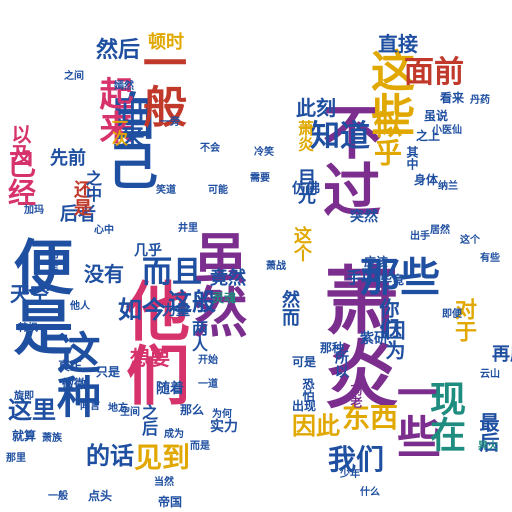 Image resolution: width=512 pixels, height=512 pixels. Describe the element at coordinates (68, 158) in the screenshot. I see `word-cloud-word: 先前` at that location.